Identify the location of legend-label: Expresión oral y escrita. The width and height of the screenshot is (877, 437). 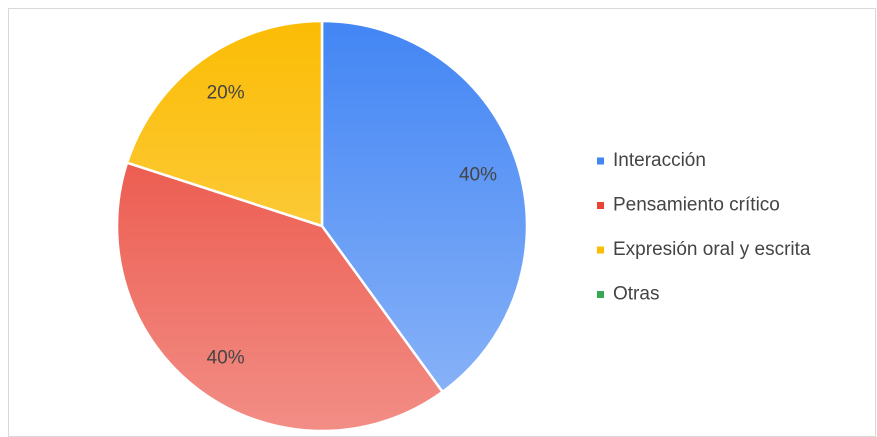
(712, 249).